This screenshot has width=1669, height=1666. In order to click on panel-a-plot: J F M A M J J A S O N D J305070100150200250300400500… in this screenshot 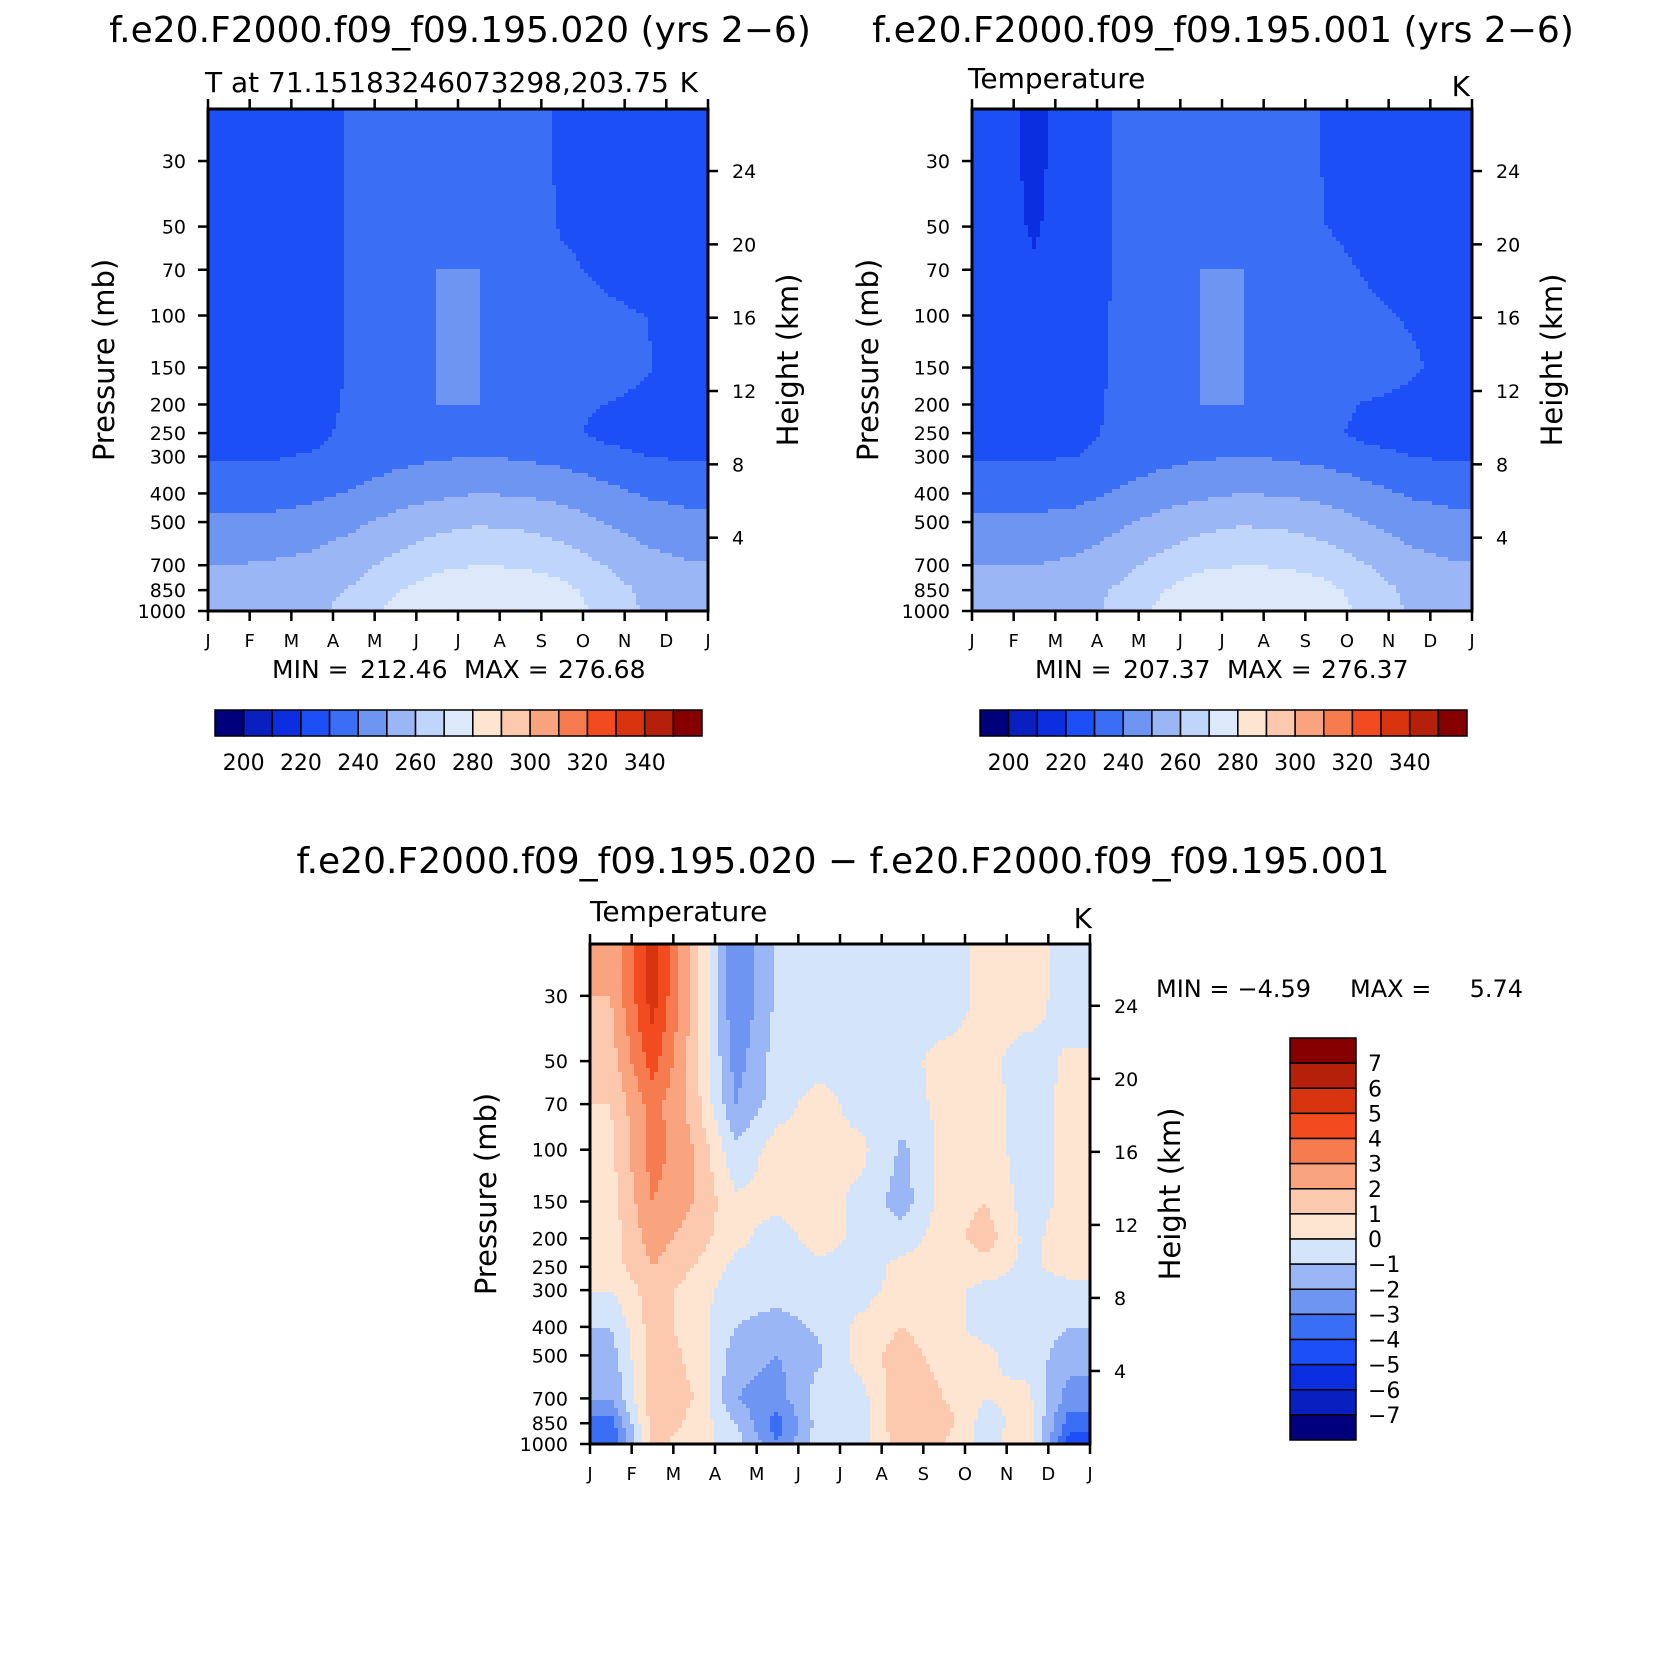, I will do `click(446, 375)`.